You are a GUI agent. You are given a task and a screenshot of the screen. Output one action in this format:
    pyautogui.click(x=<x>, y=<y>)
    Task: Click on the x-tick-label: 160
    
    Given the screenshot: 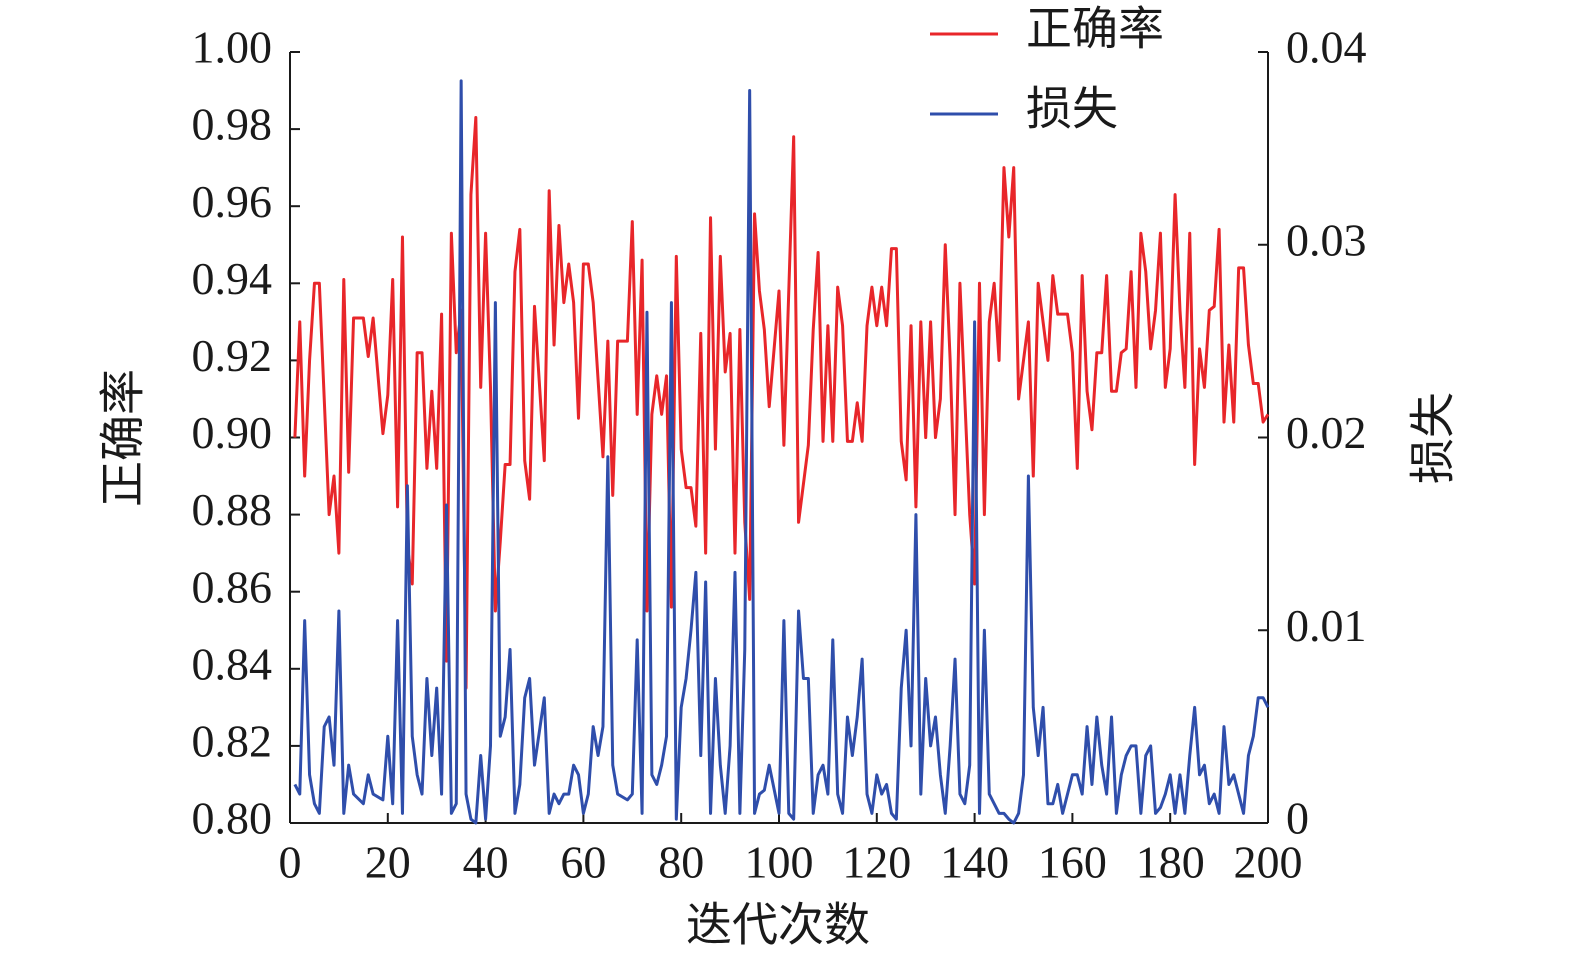 What is the action you would take?
    pyautogui.click(x=1072, y=862)
    